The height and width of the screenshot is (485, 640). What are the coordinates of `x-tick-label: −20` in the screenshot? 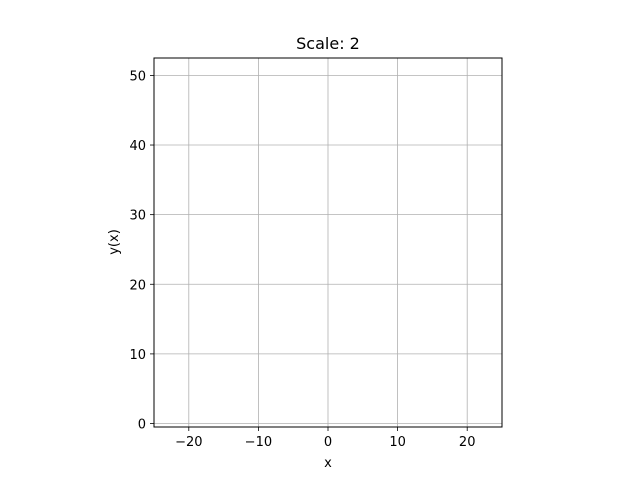 It's located at (188, 442).